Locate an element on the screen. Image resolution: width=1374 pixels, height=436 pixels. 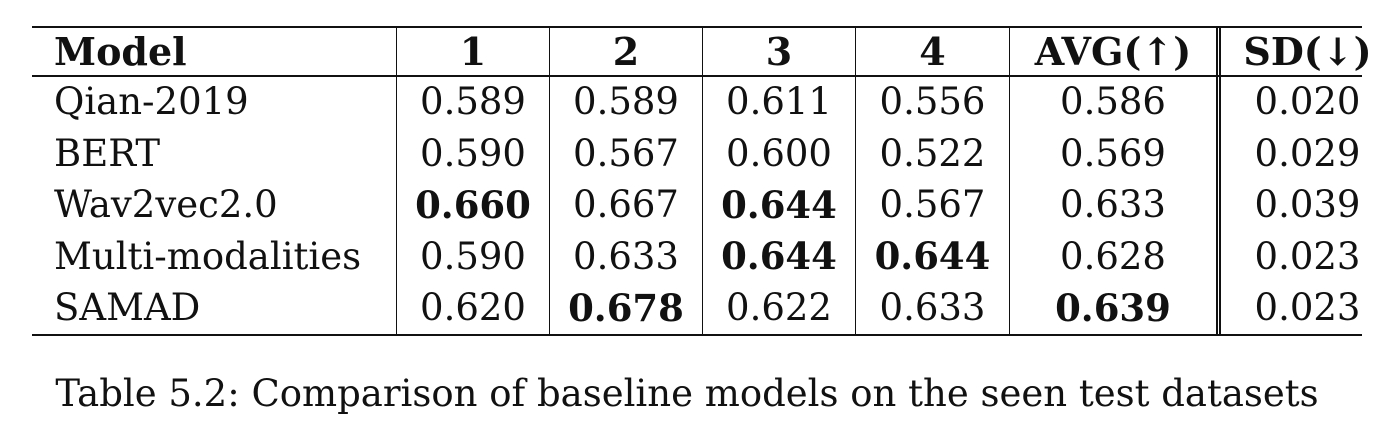
score-sd: 0.020 is located at coordinates (1295, 102).